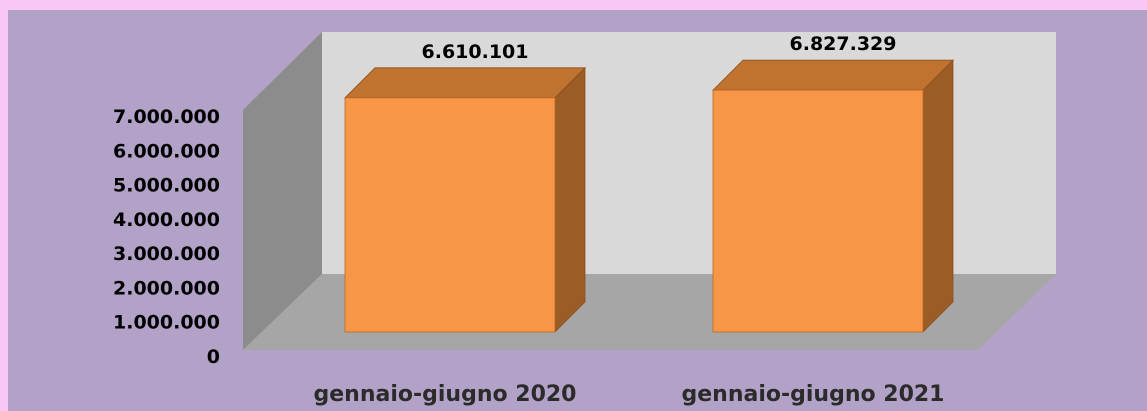  Describe the element at coordinates (843, 44) in the screenshot. I see `data-label: 6.827.329` at that location.